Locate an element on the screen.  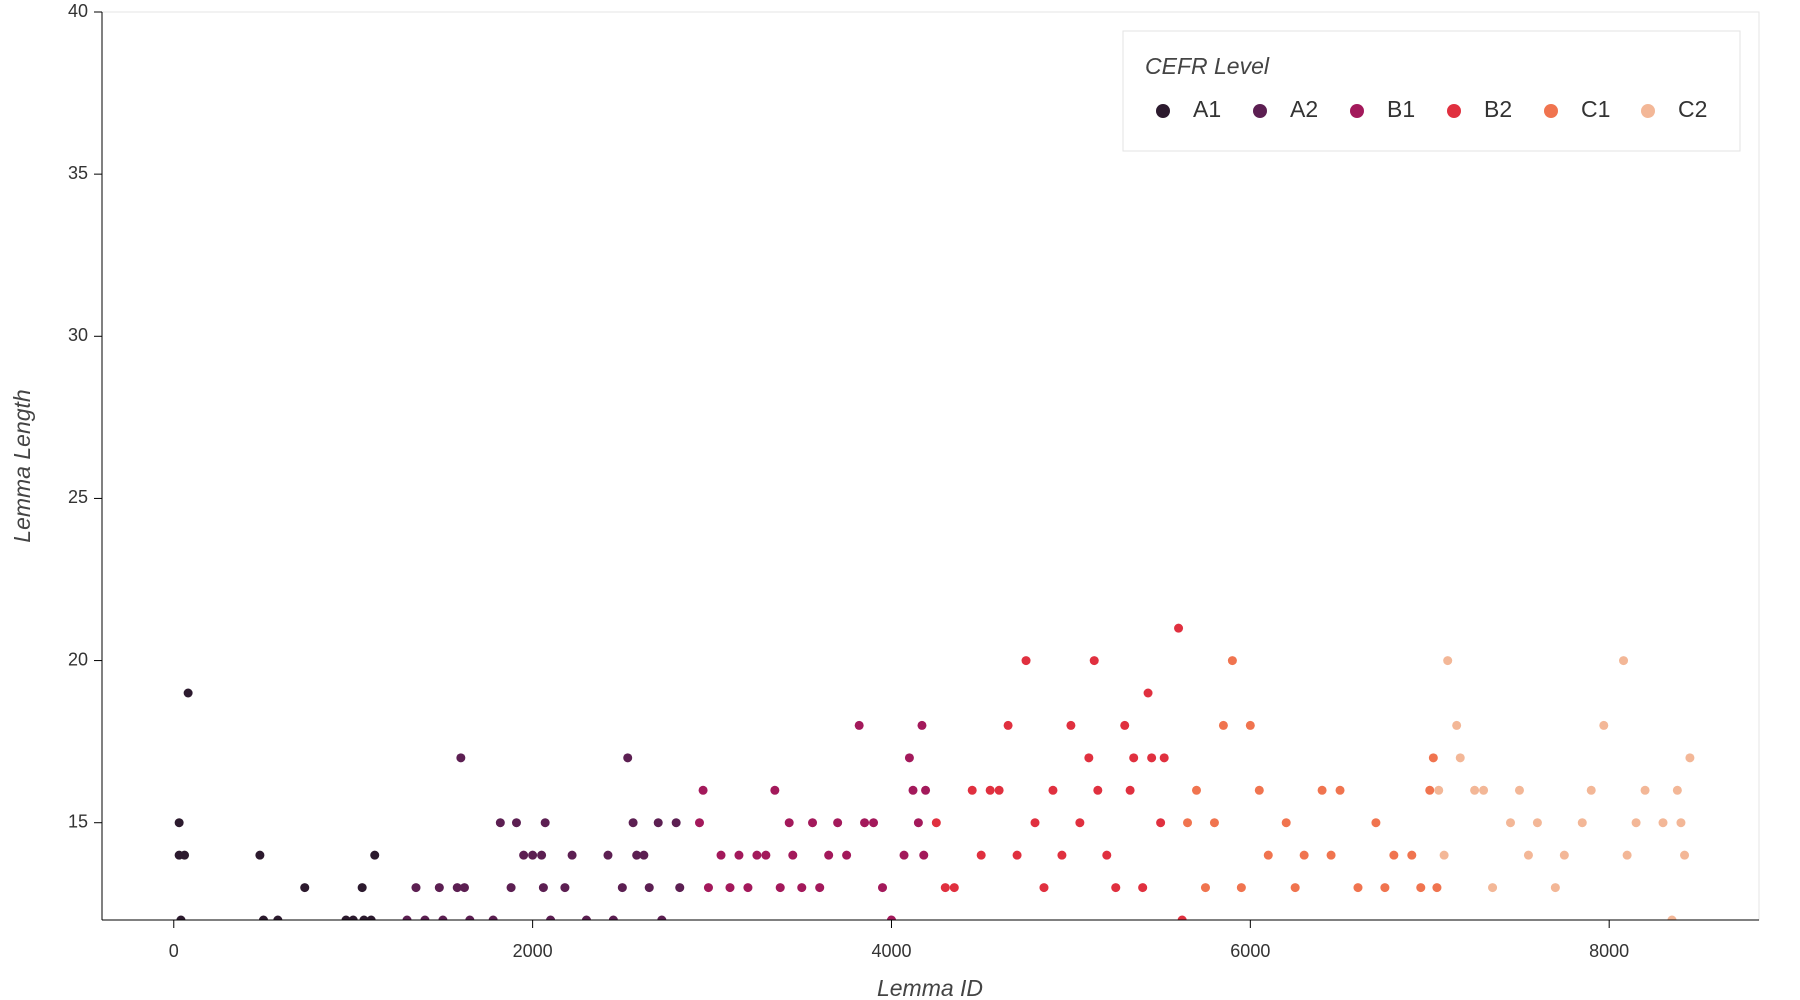
x-tick-label: 4000 is located at coordinates (891, 951).